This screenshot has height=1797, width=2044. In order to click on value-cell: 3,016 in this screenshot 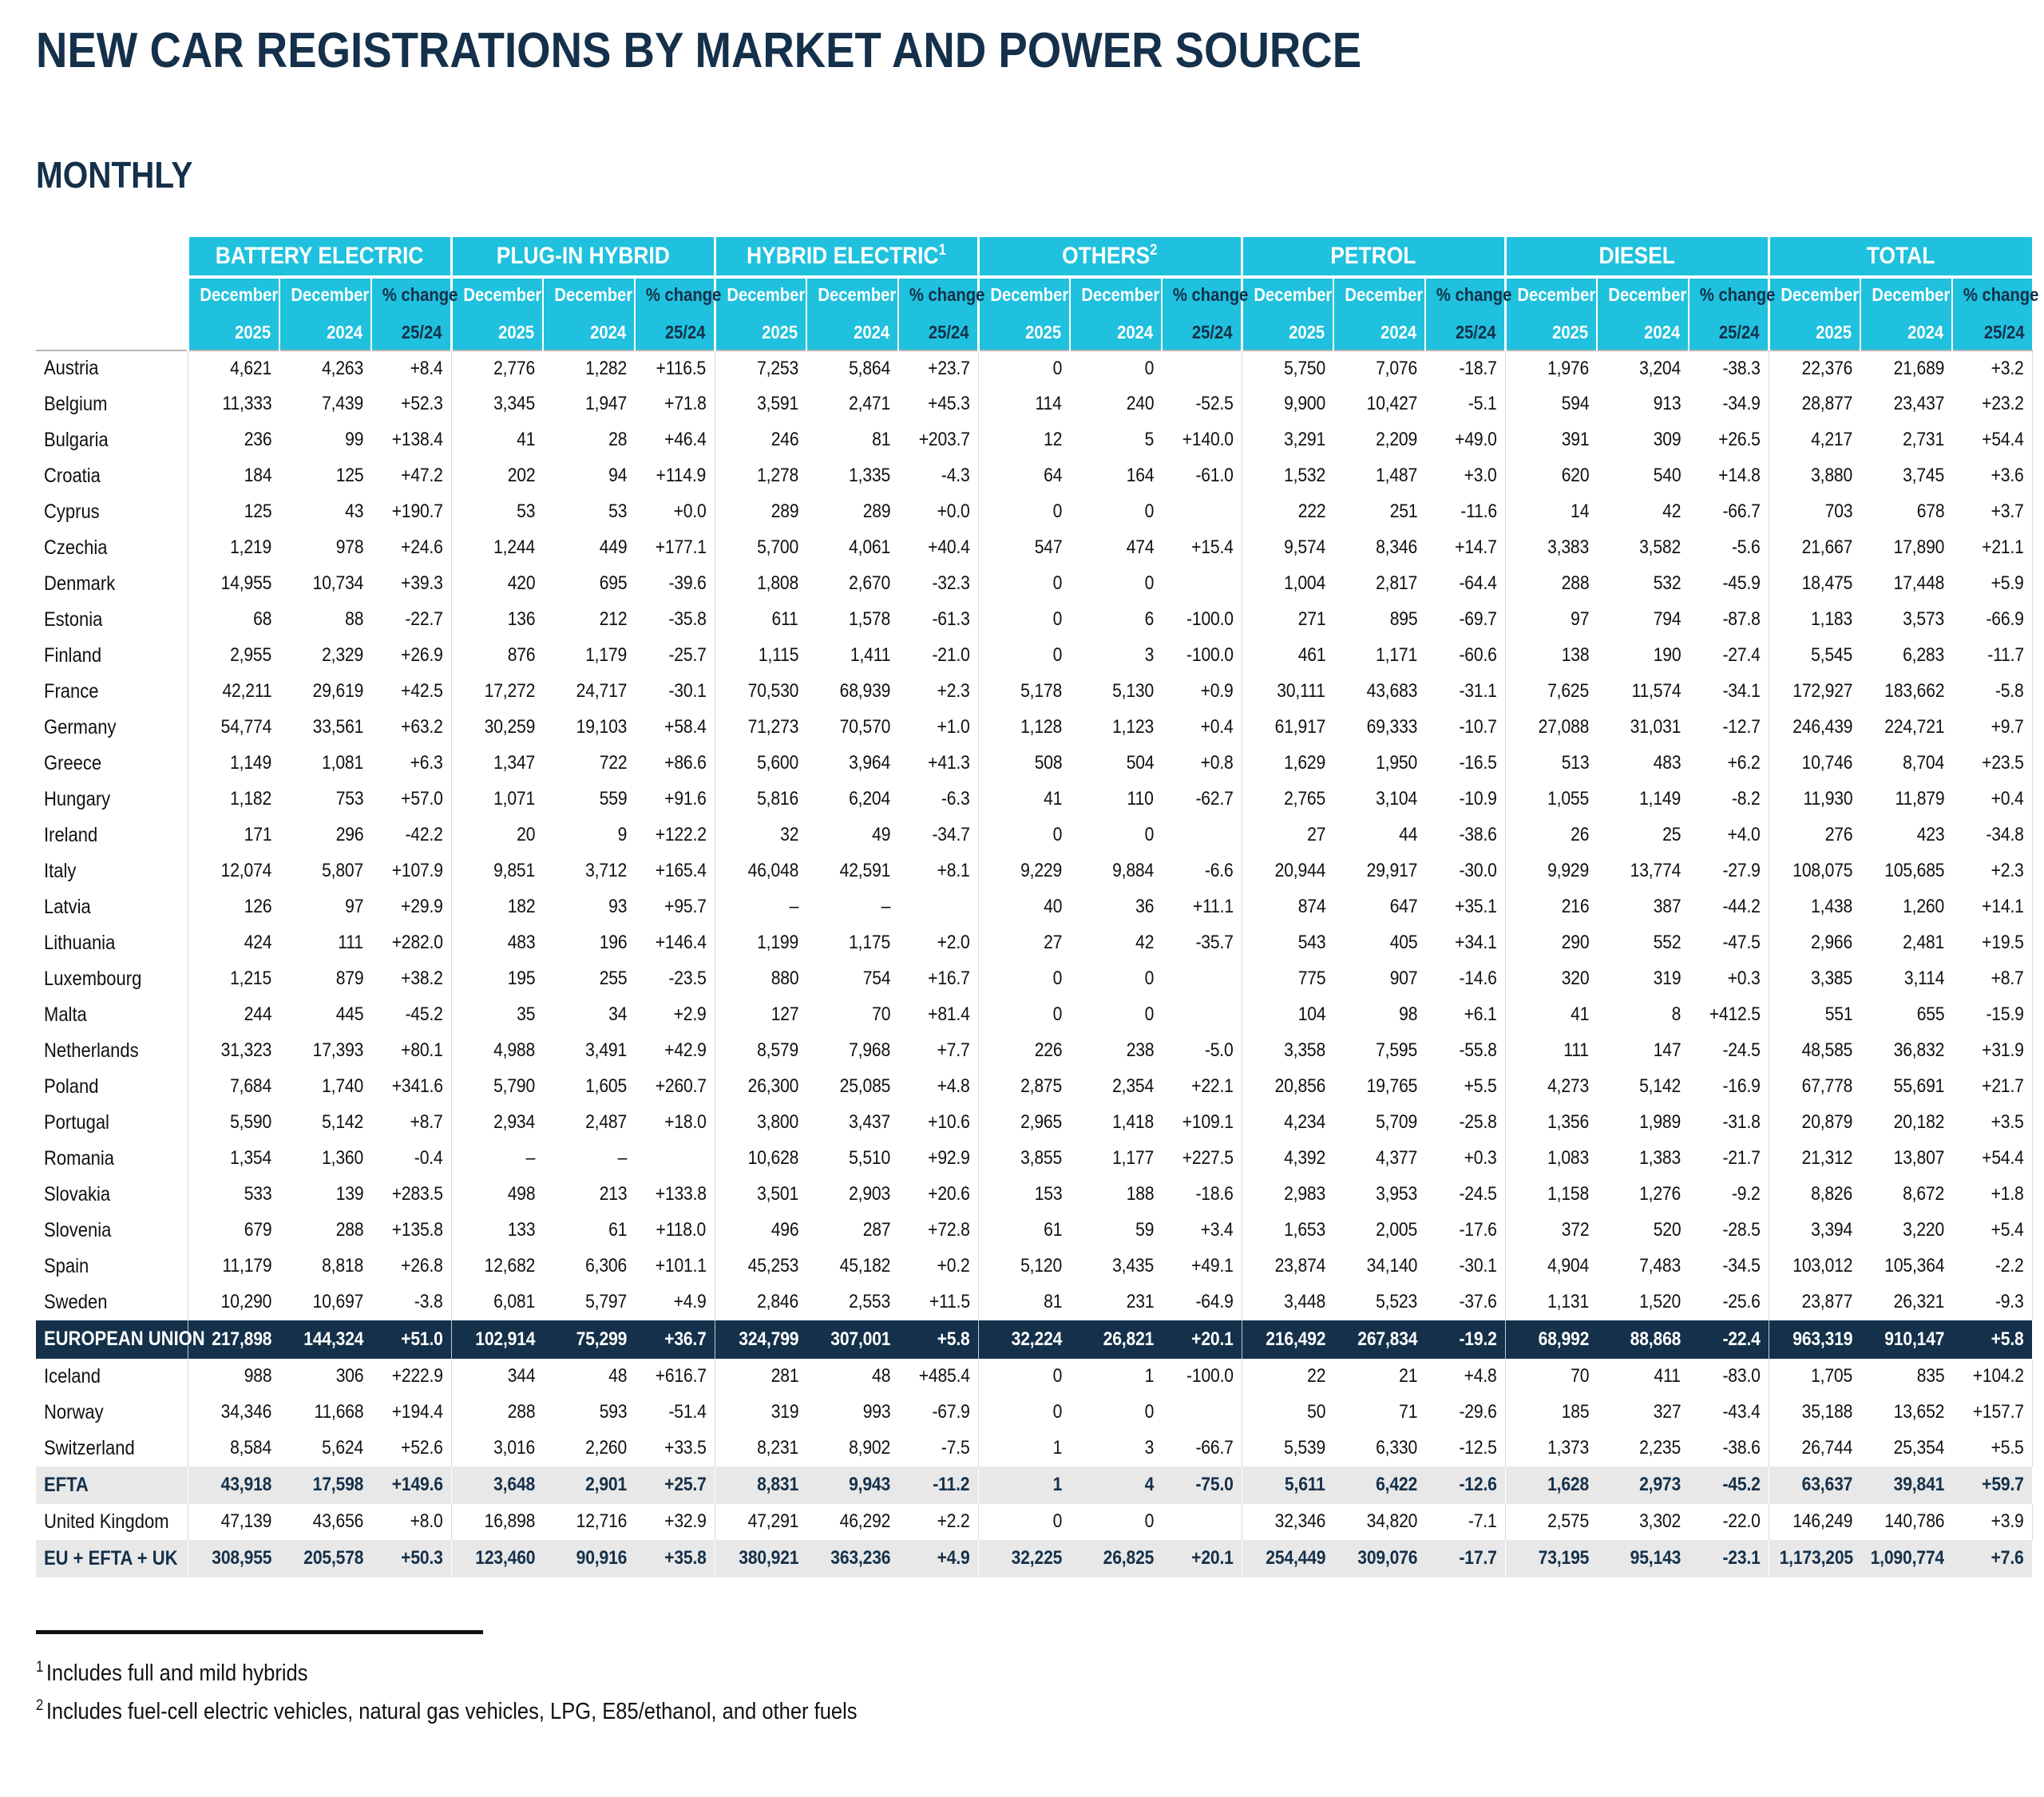, I will do `click(497, 1448)`.